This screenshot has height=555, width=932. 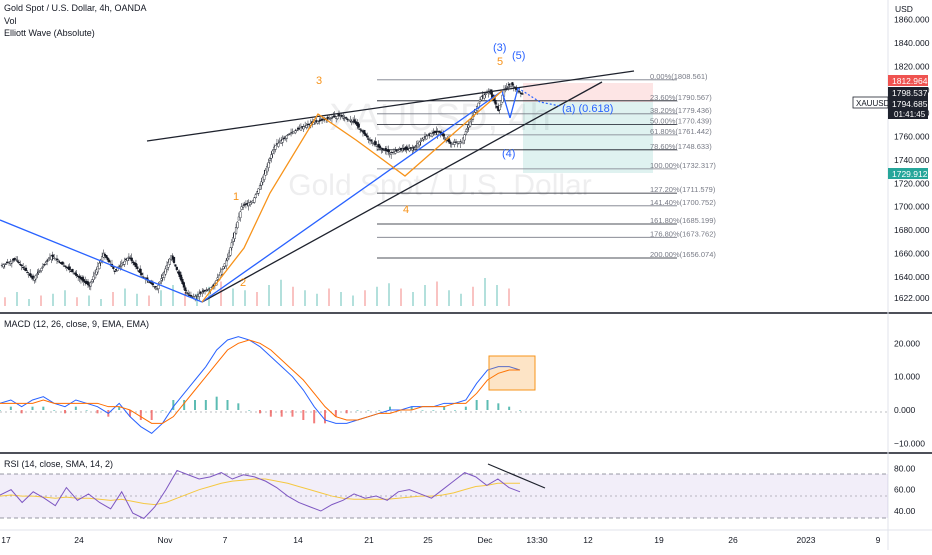 I want to click on price-axis-tick: 1740.000, so click(x=912, y=160).